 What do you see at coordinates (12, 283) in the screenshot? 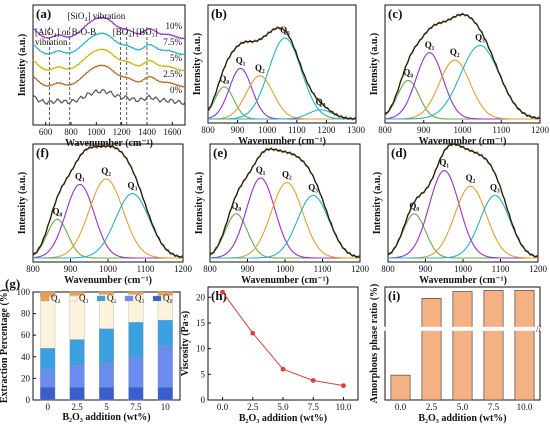
I see `panel-letter-g: (g)` at bounding box center [12, 283].